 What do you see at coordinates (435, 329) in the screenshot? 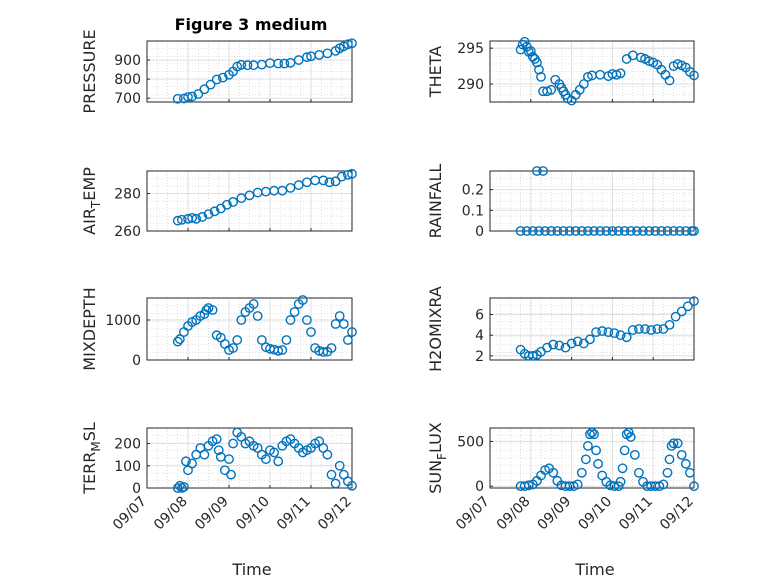
I see `y-axis-label: H2OMIXRA` at bounding box center [435, 329].